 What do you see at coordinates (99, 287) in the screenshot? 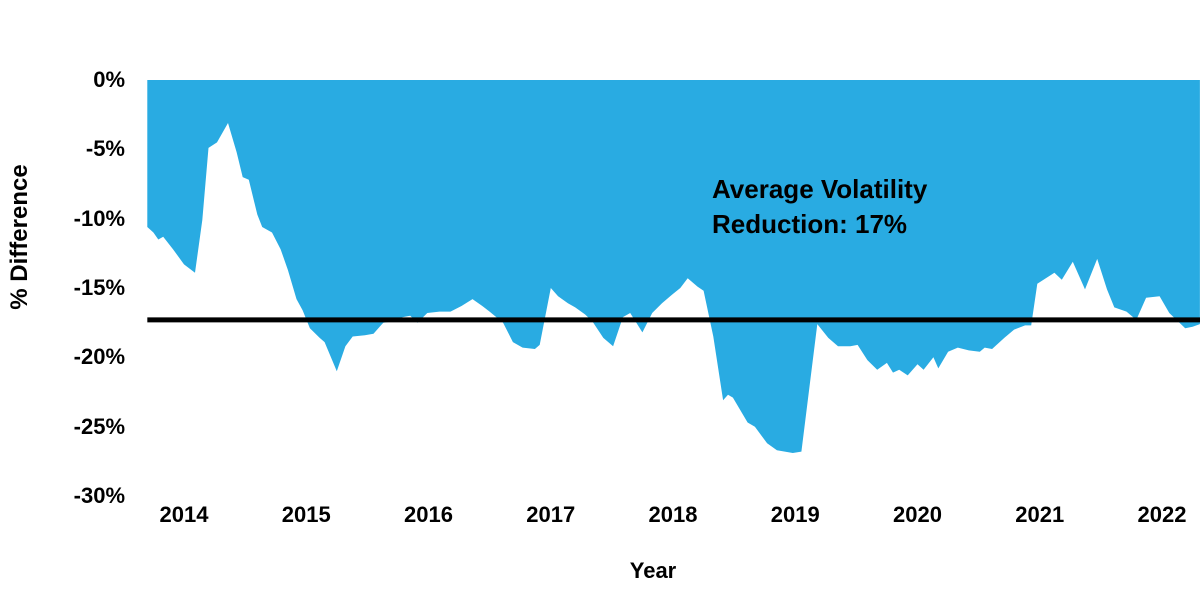
I see `y-tick-label: -15%` at bounding box center [99, 287].